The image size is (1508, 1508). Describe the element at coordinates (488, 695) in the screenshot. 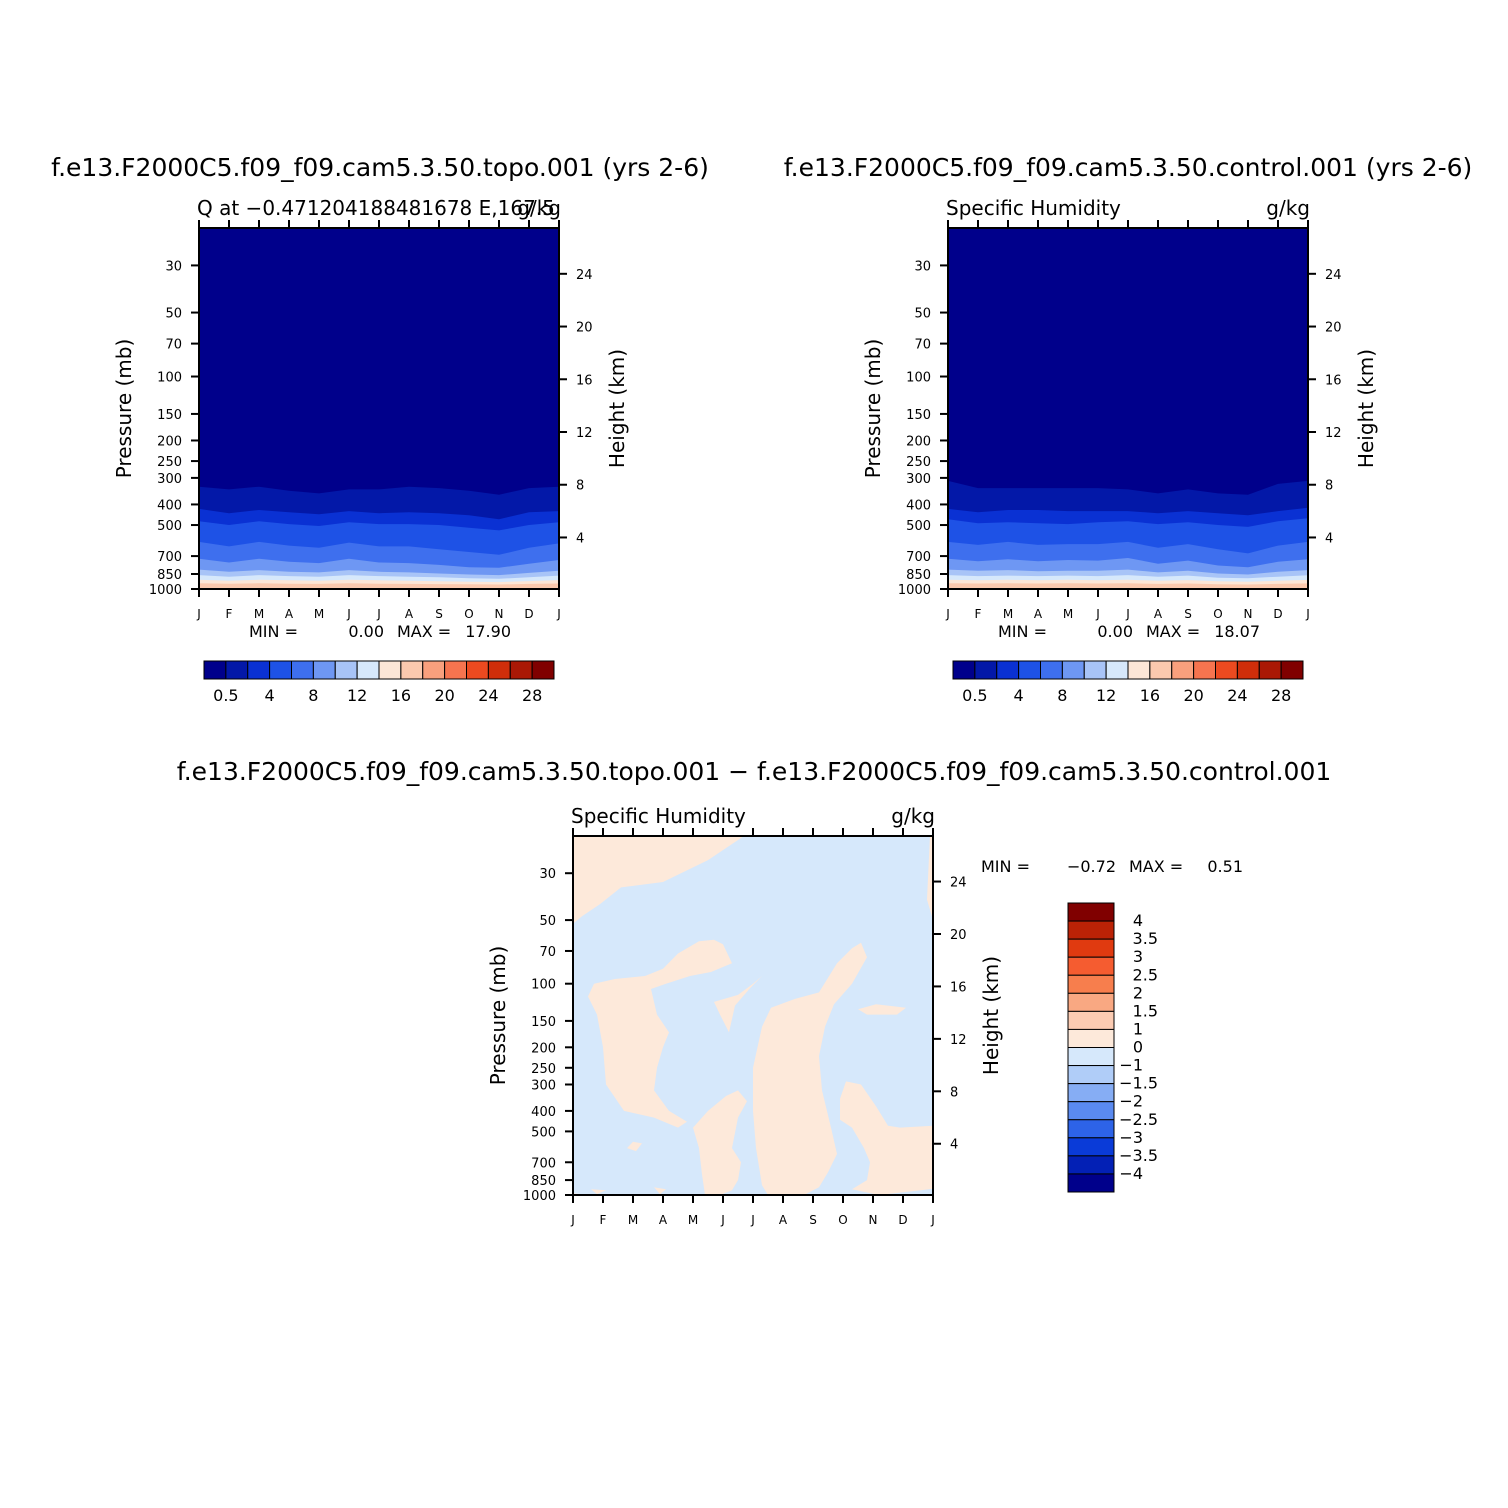

I see `colorbar-label: 24` at that location.